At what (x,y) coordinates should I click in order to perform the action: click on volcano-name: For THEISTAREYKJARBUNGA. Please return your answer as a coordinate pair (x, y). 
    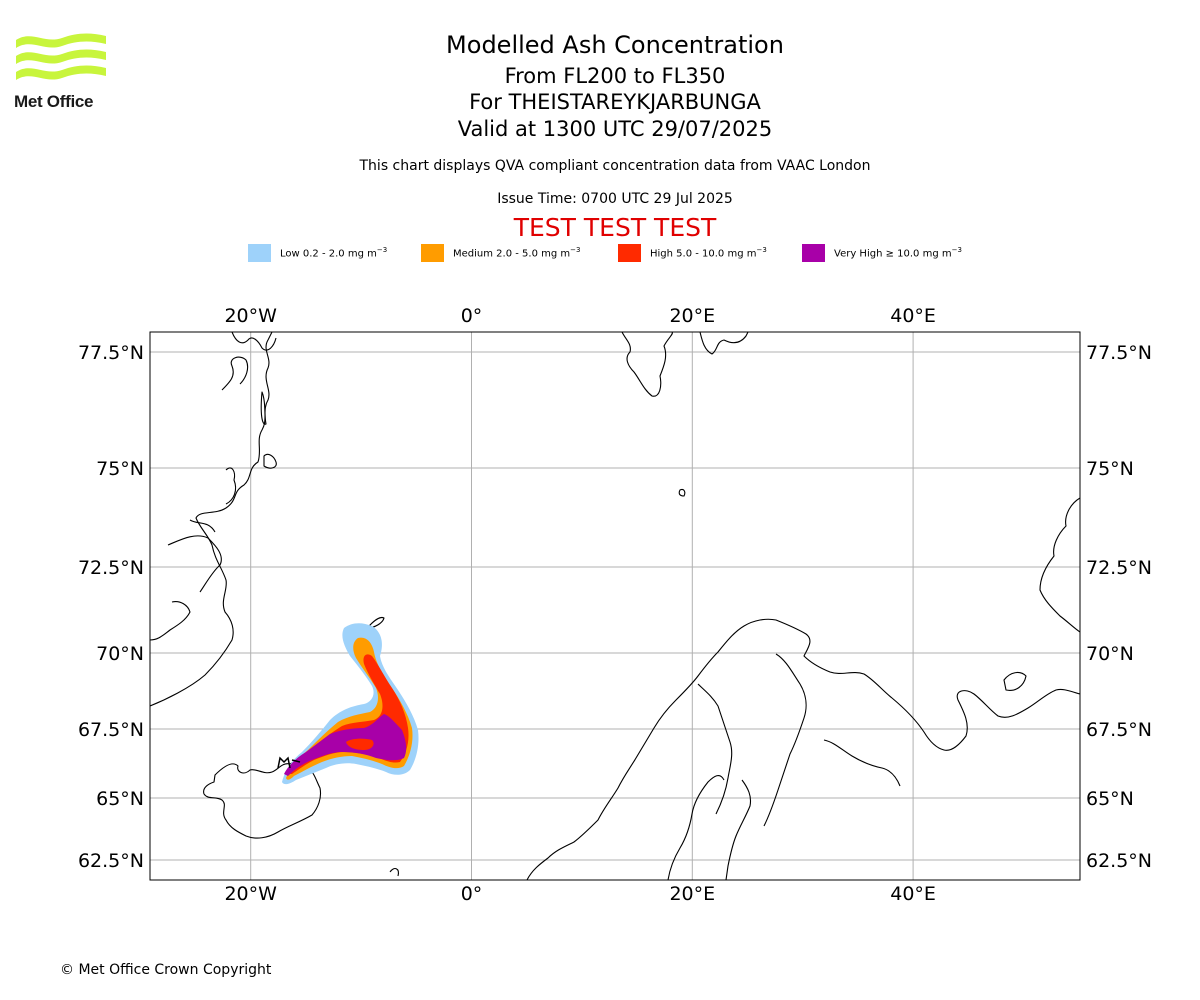
    Looking at the image, I should click on (615, 102).